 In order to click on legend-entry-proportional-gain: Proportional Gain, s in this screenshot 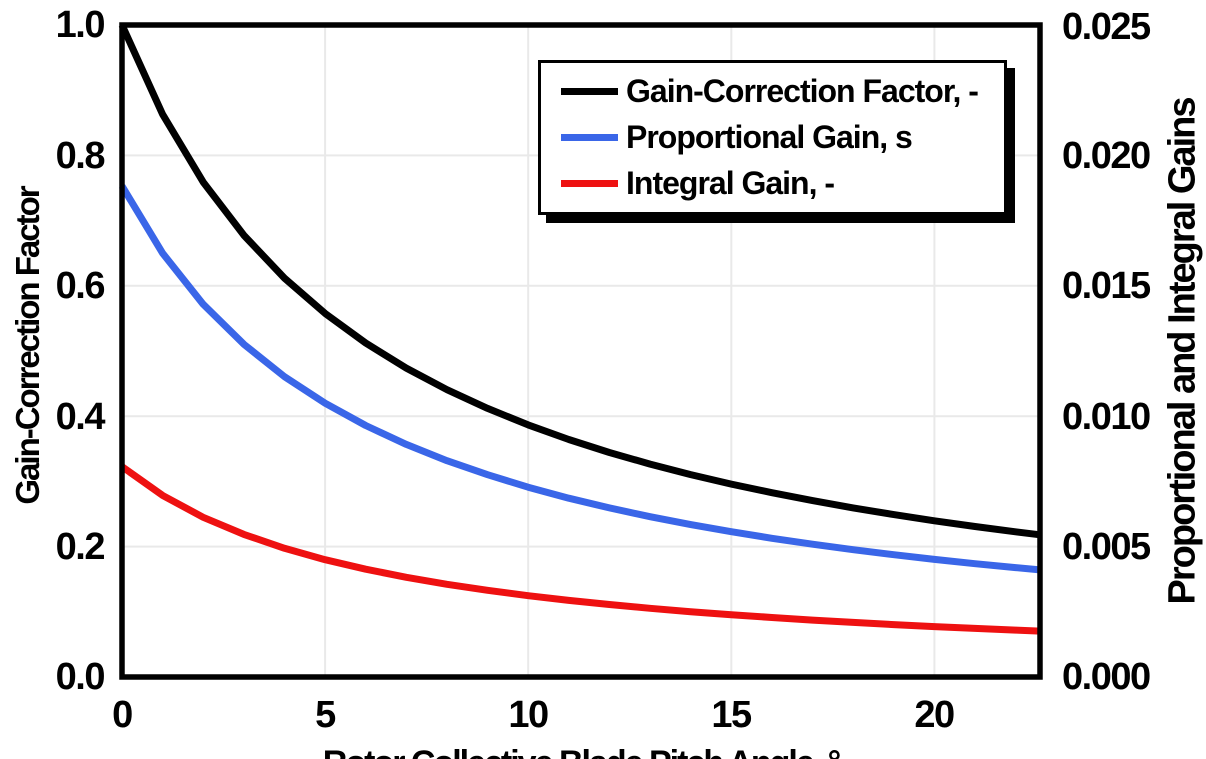, I will do `click(782, 137)`.